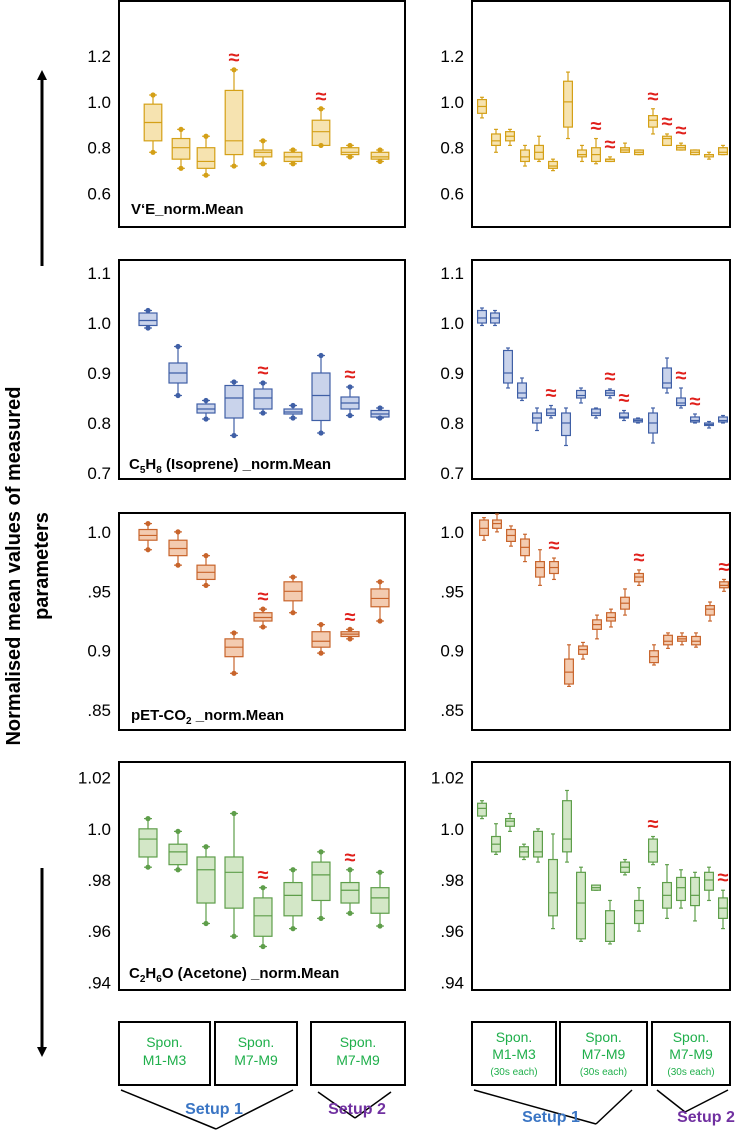 Image resolution: width=749 pixels, height=1132 pixels. I want to click on panel-frame, so click(262, 876).